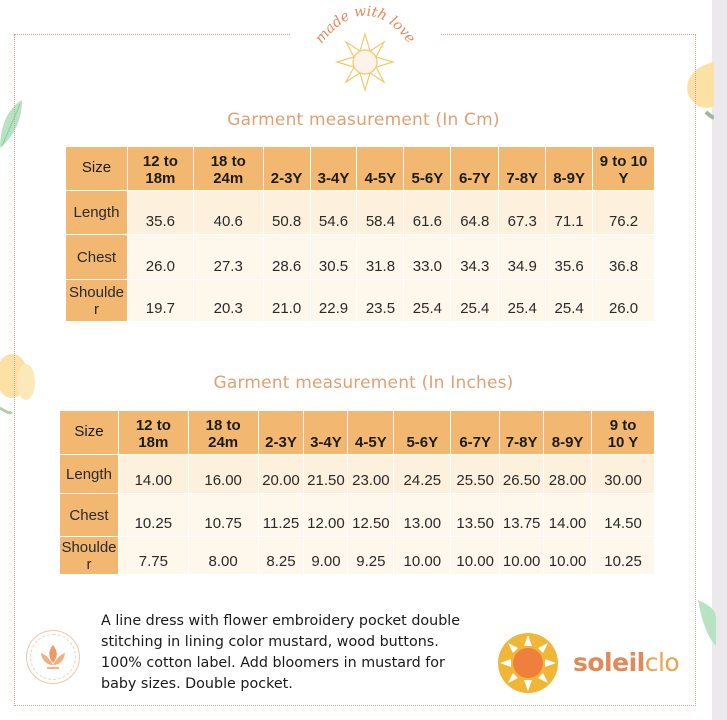 The width and height of the screenshot is (727, 720). I want to click on right-edge-strip, so click(719, 360).